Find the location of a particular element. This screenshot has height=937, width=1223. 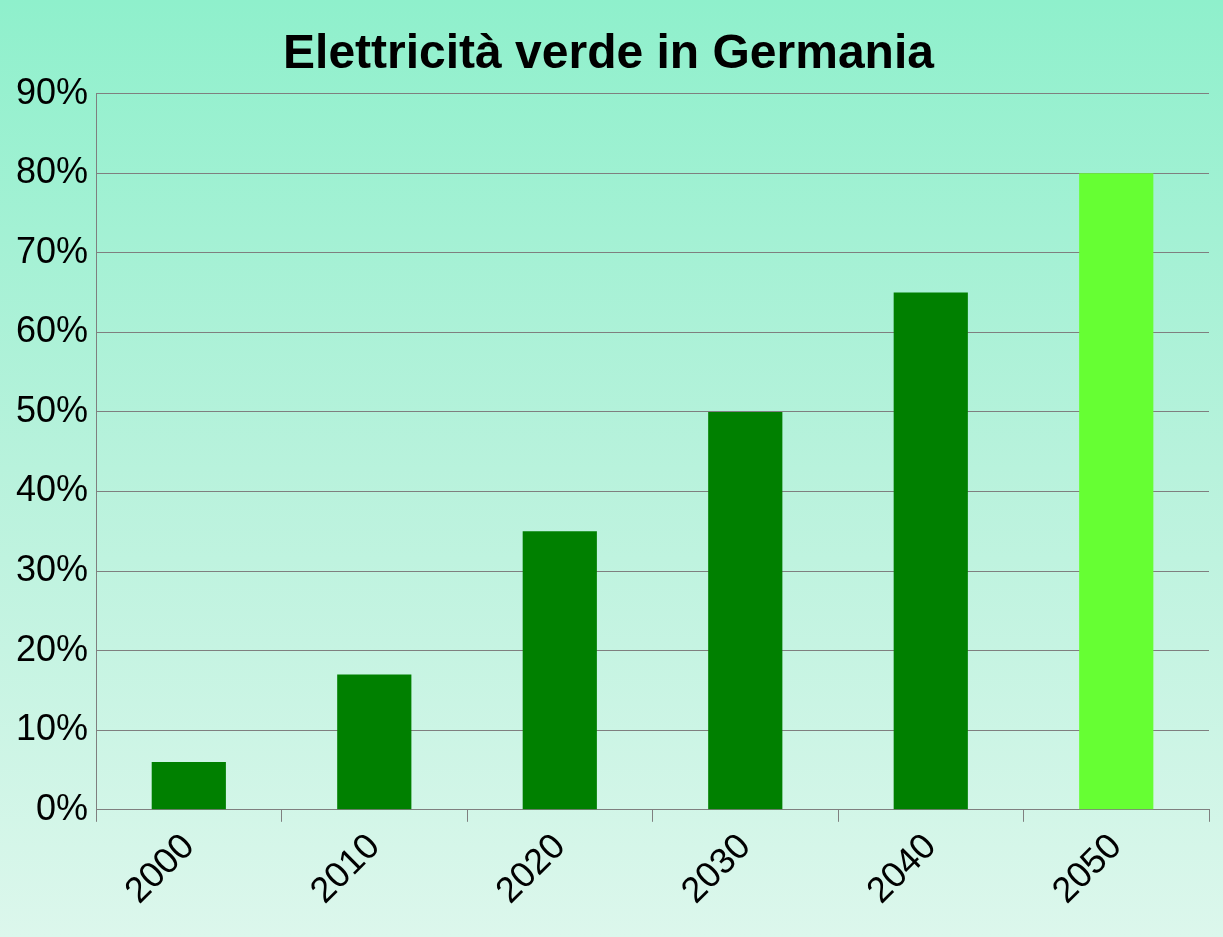

y-tick-label: 80% is located at coordinates (52, 171).